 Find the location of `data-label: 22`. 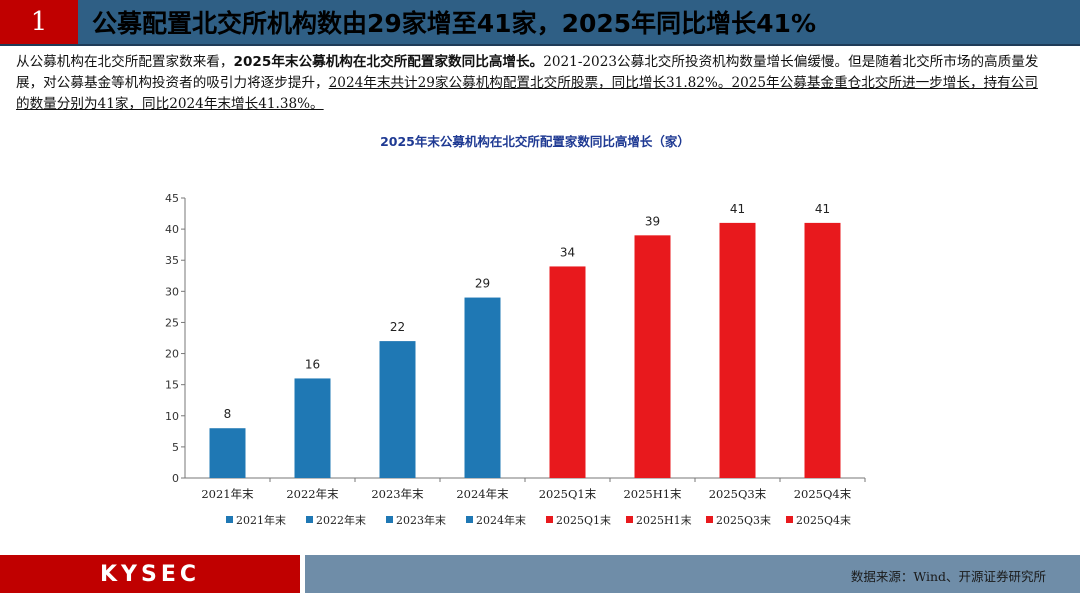

data-label: 22 is located at coordinates (397, 327).